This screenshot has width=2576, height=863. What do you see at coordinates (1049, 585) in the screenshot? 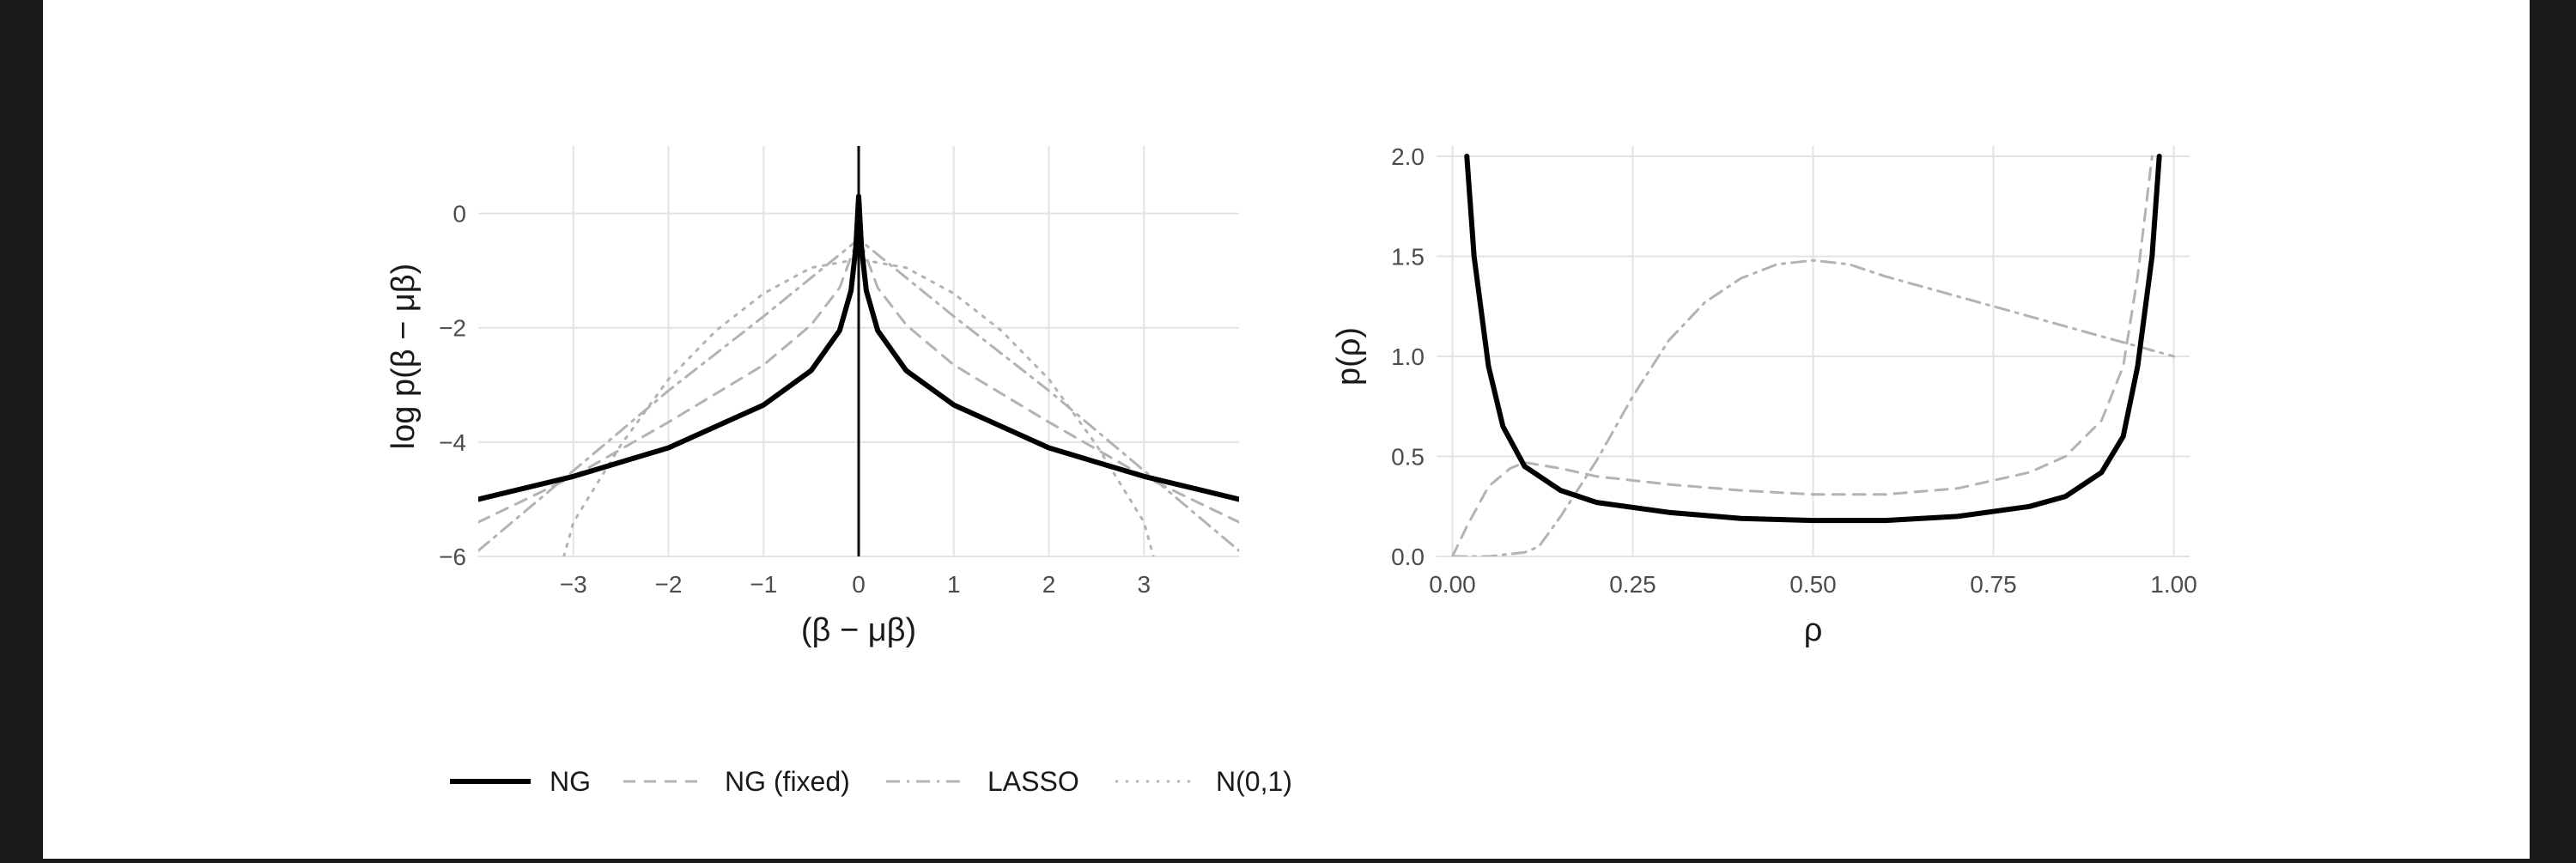
I see `left-x-tick-label: 2` at bounding box center [1049, 585].